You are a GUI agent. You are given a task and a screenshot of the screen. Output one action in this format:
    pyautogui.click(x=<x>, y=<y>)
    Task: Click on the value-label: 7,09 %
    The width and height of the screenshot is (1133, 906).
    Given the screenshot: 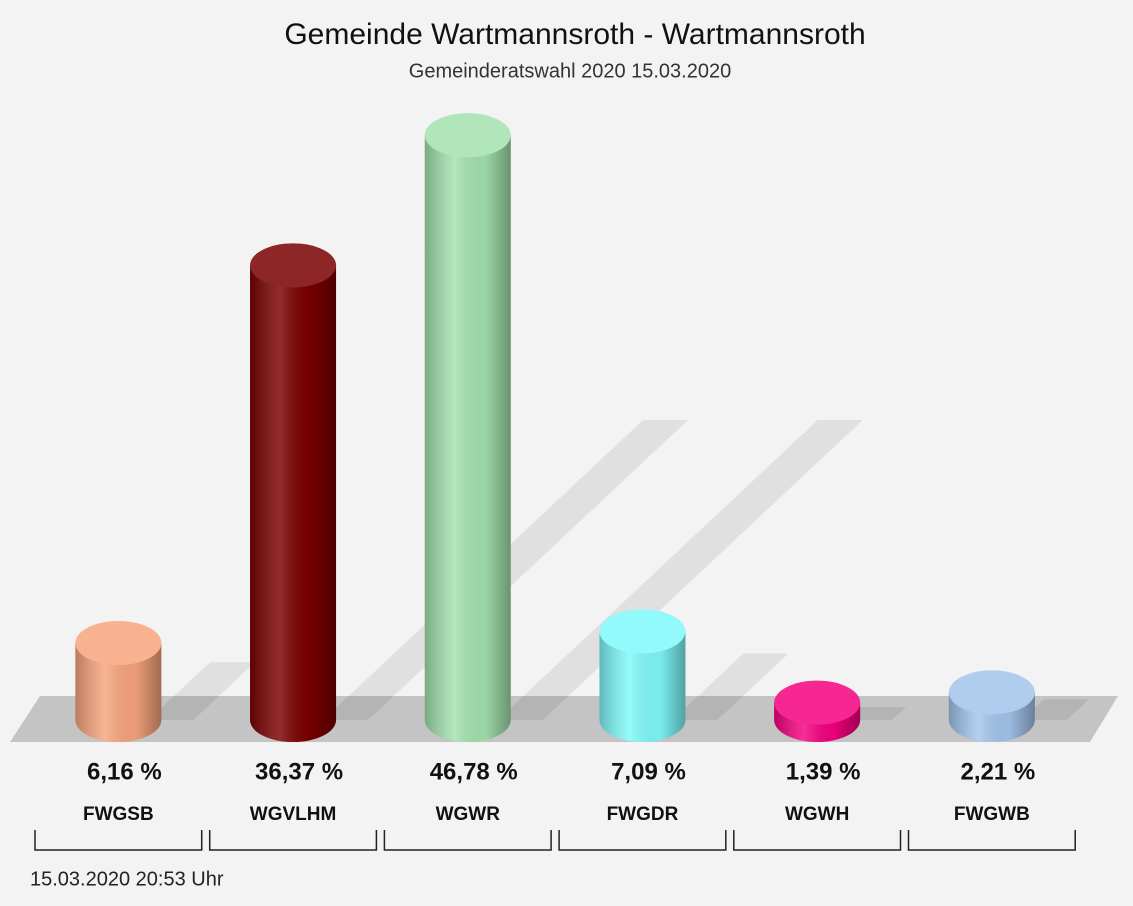 What is the action you would take?
    pyautogui.click(x=648, y=771)
    